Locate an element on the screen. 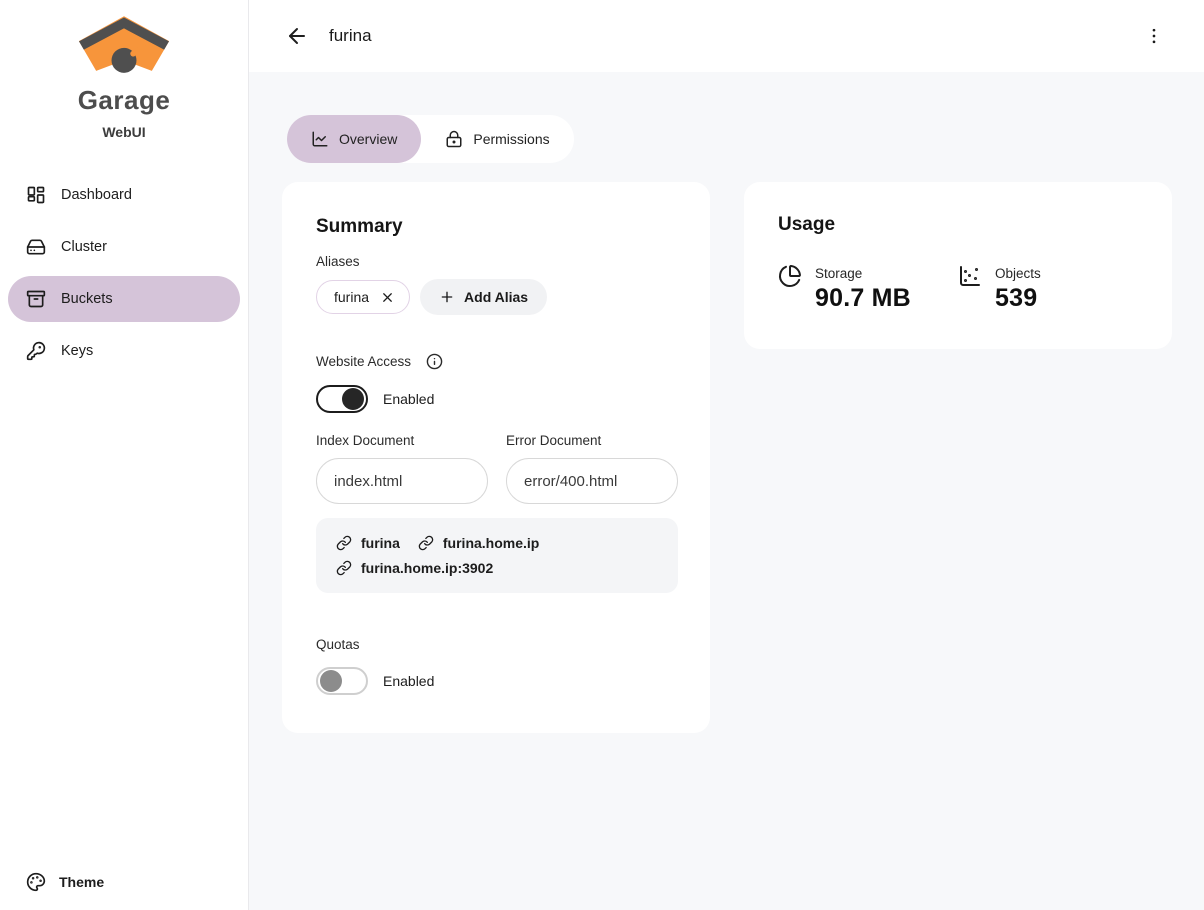 This screenshot has width=1204, height=910. page-title: furina is located at coordinates (350, 35).